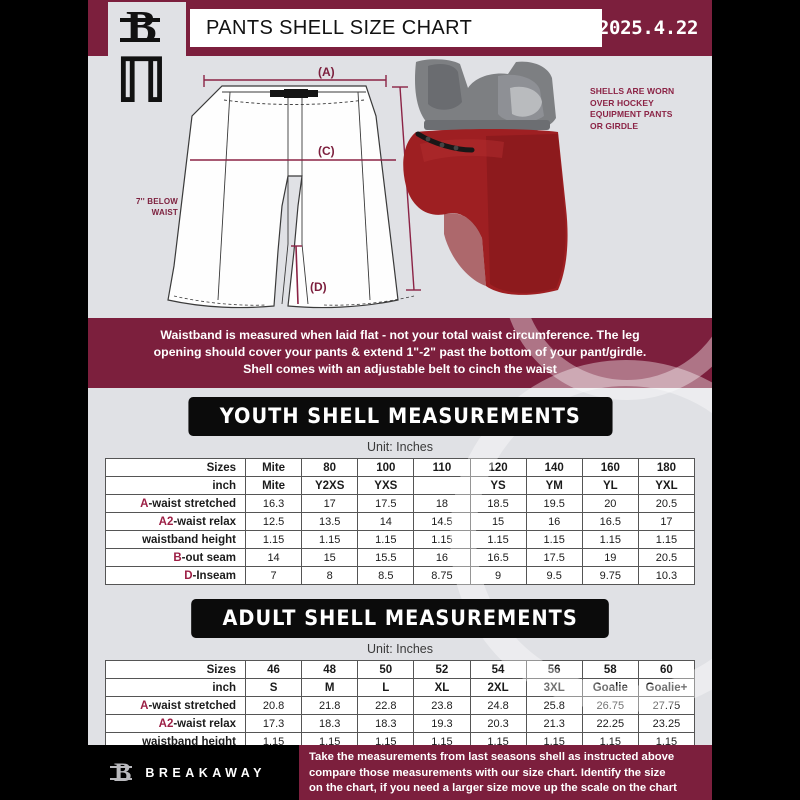 This screenshot has width=800, height=800. I want to click on row-label-key: D, so click(188, 575).